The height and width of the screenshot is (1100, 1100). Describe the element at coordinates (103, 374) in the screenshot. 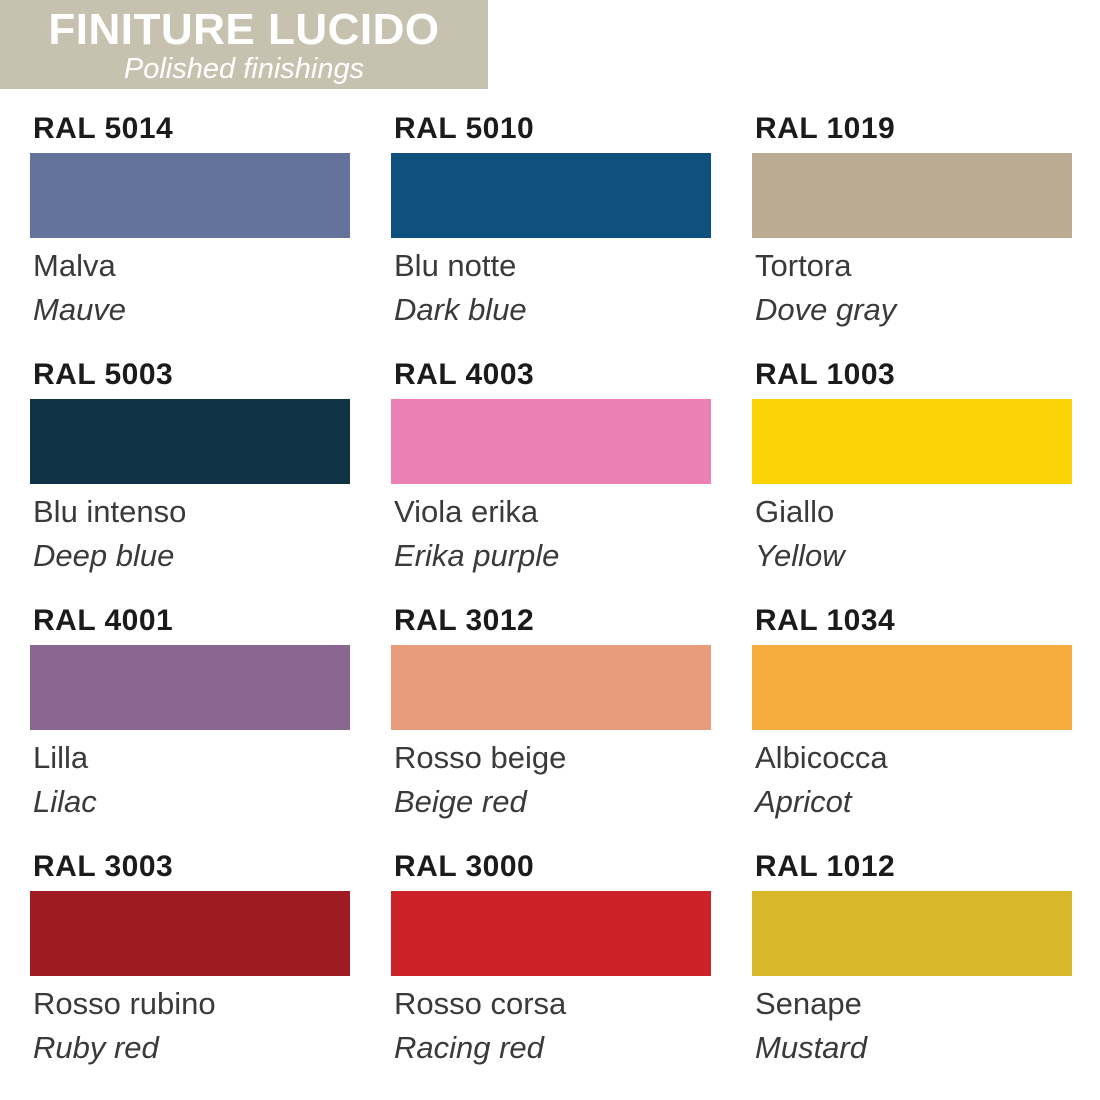

I see `ral-code: RAL 5003` at that location.